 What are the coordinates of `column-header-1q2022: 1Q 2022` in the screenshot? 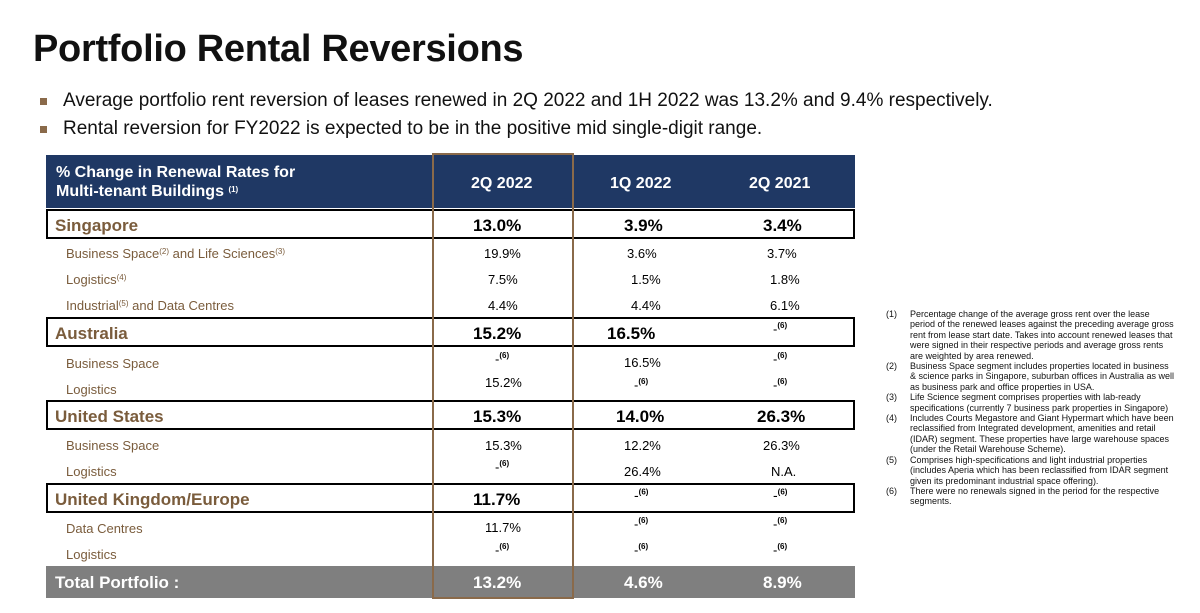 It's located at (641, 183).